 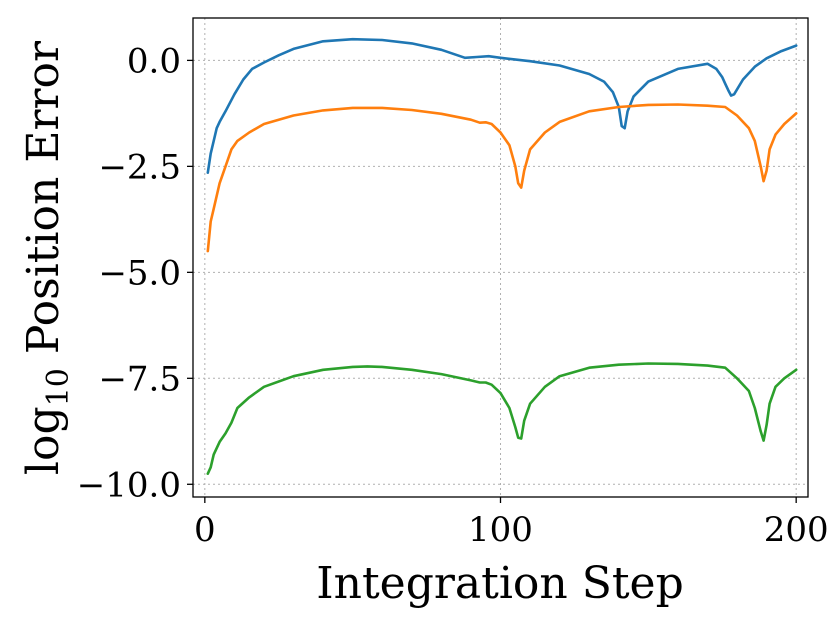 What do you see at coordinates (43, 204) in the screenshot?
I see `y-axis-label-rest: Position Error` at bounding box center [43, 204].